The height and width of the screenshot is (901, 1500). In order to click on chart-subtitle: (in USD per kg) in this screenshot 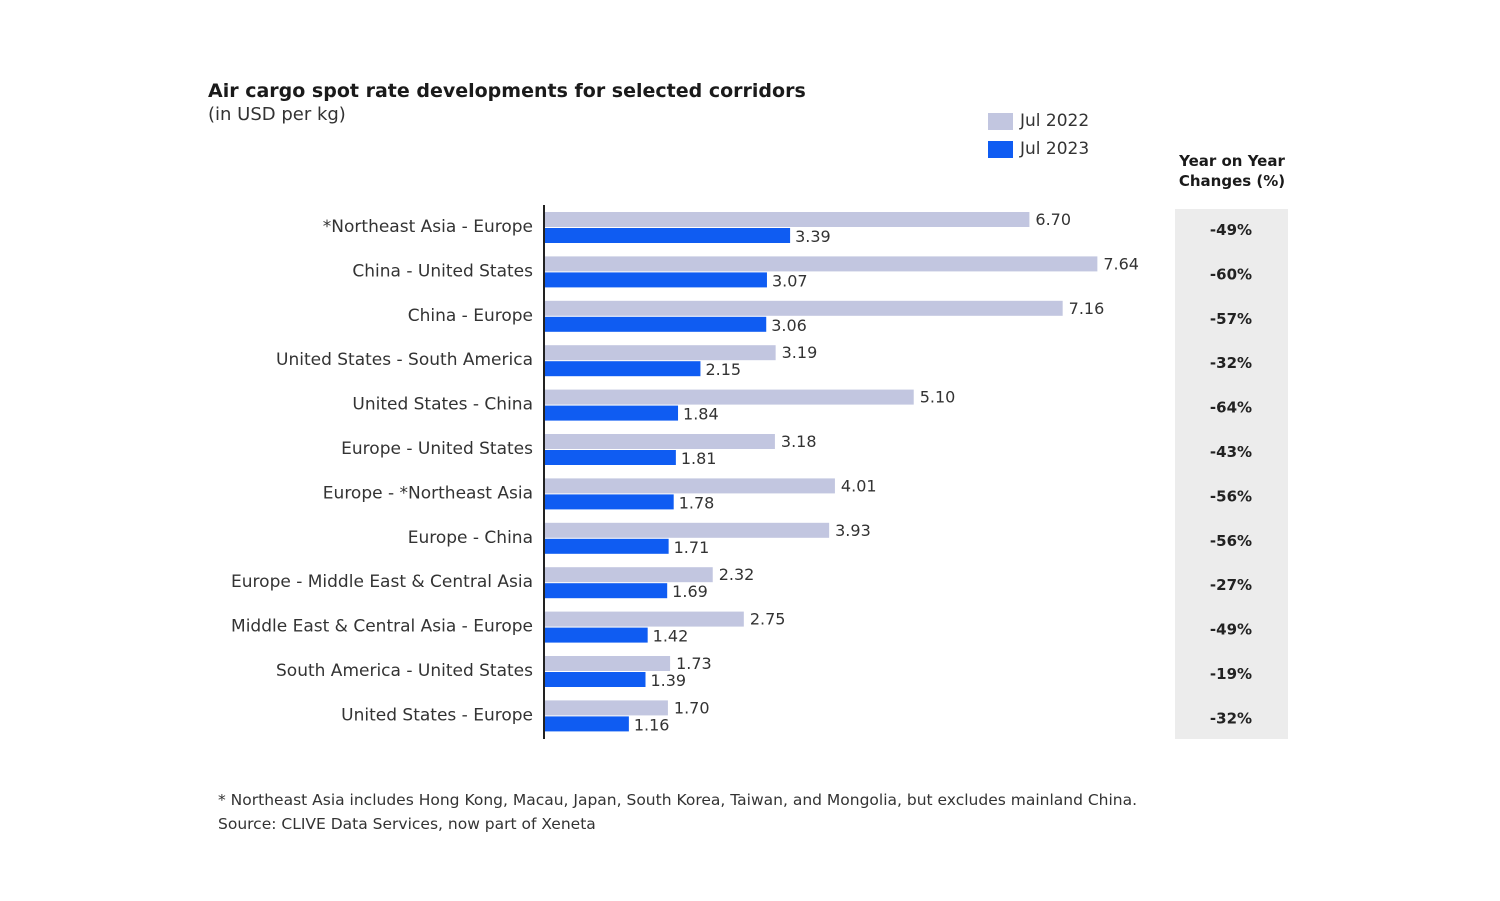, I will do `click(277, 114)`.